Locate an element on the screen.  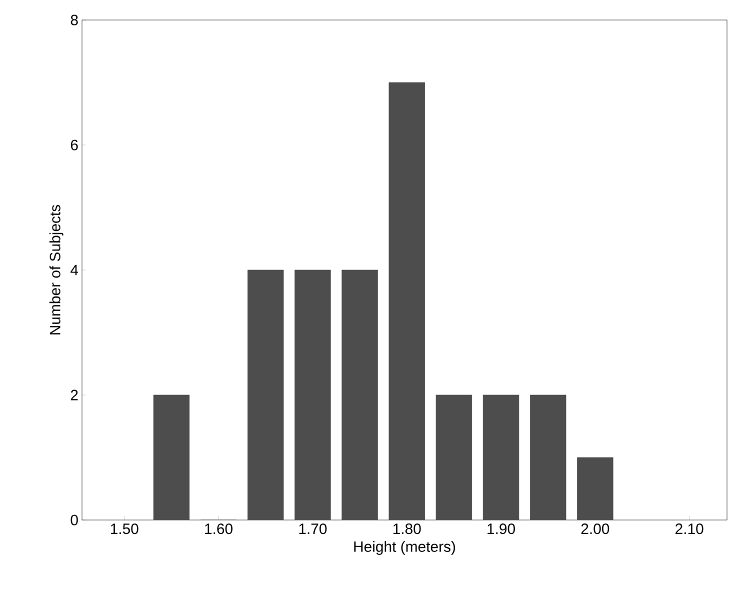
x-tick-label: 1.90 is located at coordinates (501, 529).